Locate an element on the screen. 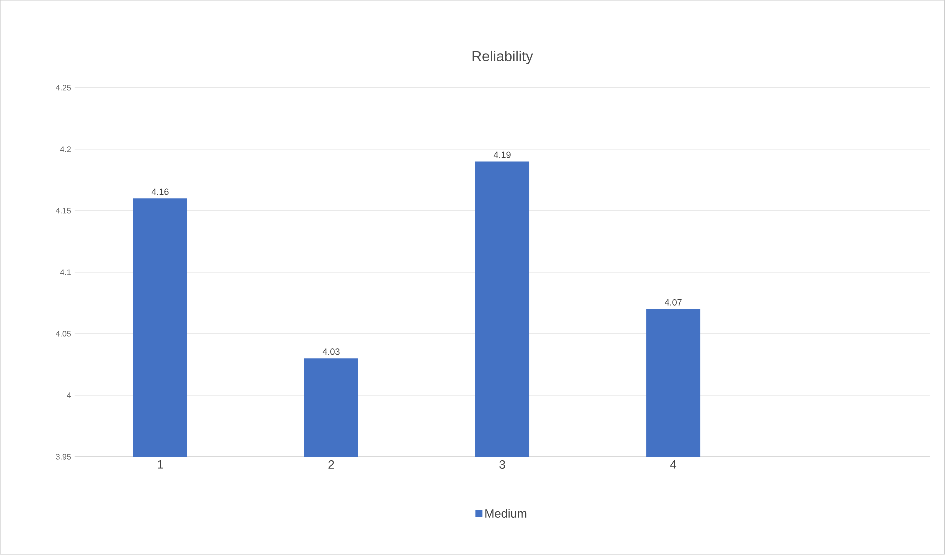 The height and width of the screenshot is (555, 945). y-tick-label: 3.95 is located at coordinates (64, 457).